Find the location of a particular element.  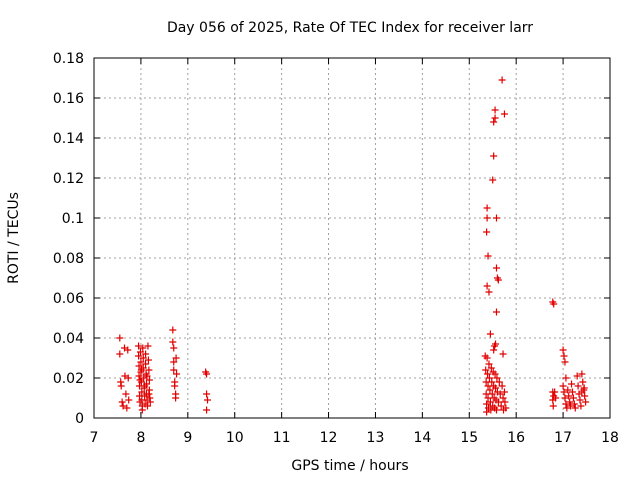

x-axis-label: GPS time / hours is located at coordinates (349, 466).